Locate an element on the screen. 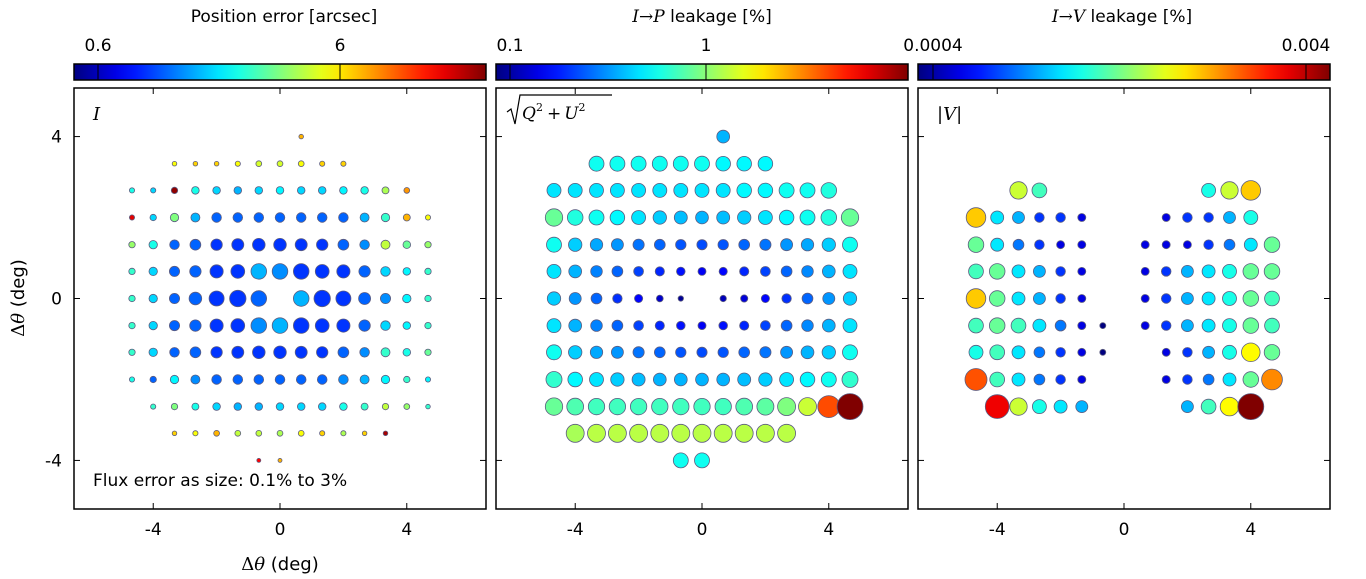 The width and height of the screenshot is (1366, 579). sqrt-sign-icon is located at coordinates (559, 109).